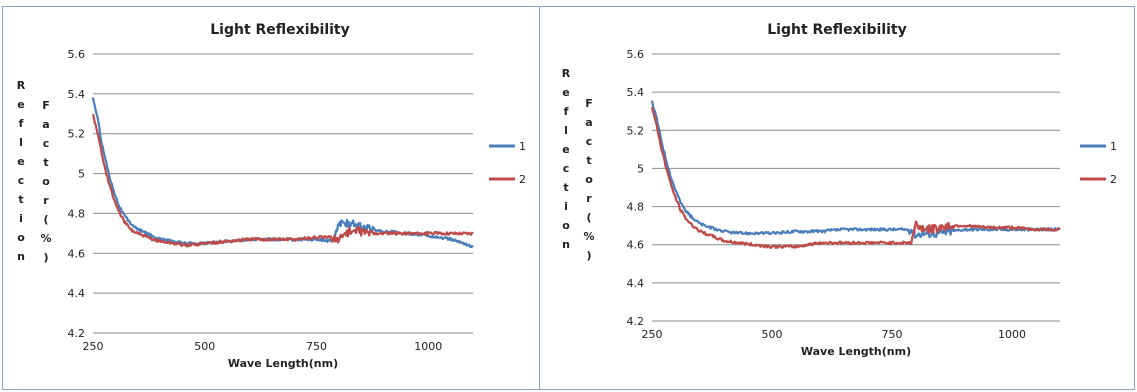  I want to click on right-y-axis-label-char: F, so click(589, 103).